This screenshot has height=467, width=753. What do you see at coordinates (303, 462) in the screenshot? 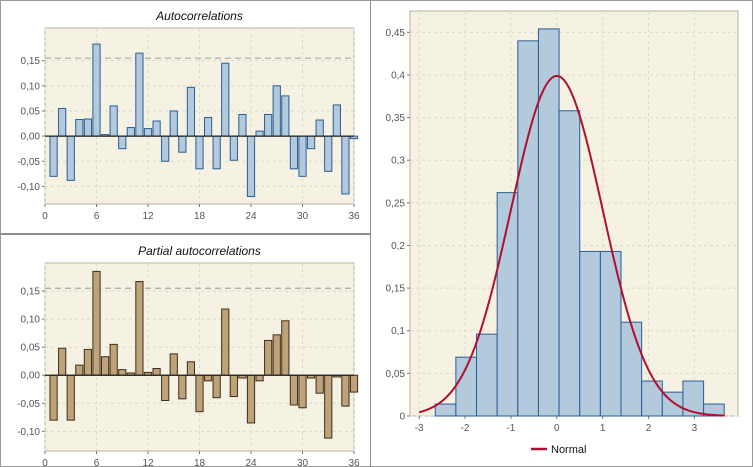
I see `pacf-xtick-label: 30` at bounding box center [303, 462].